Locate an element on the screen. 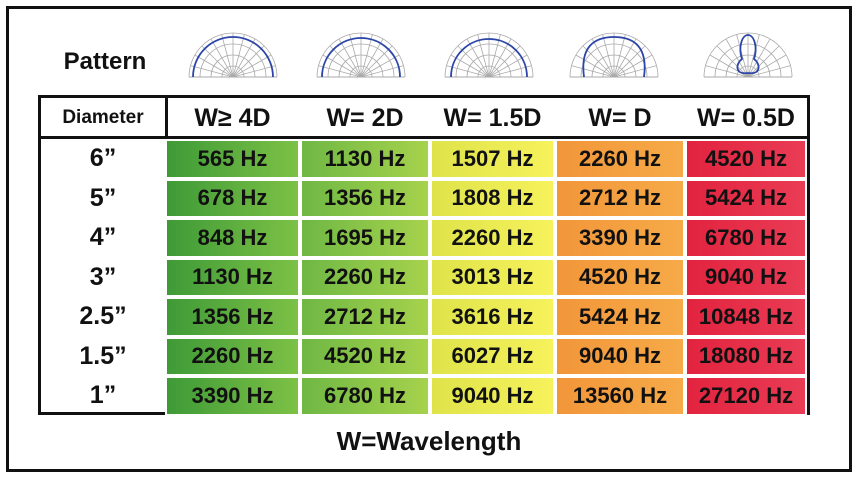 This screenshot has height=478, width=858. frequency-cell: 1507 Hz is located at coordinates (492, 159).